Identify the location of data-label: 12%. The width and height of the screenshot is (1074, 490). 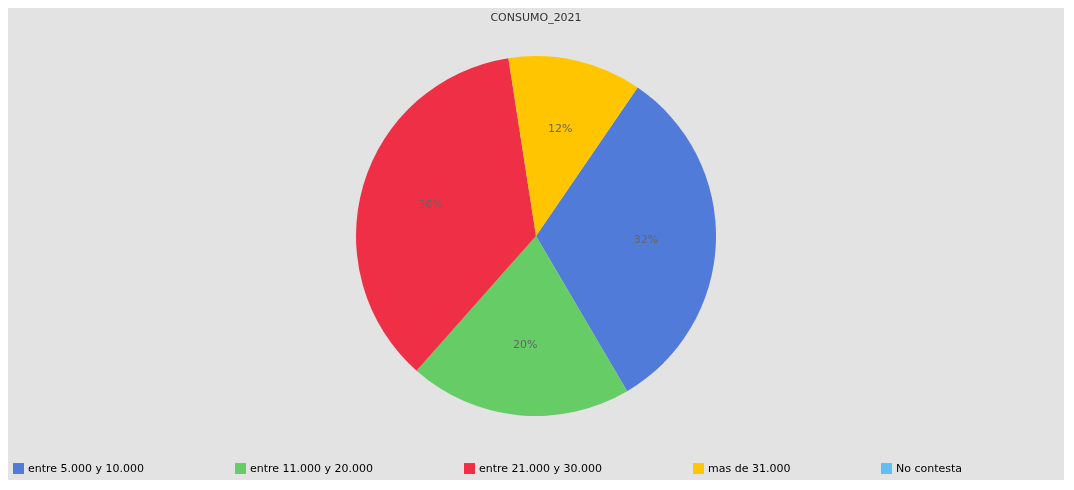
(560, 128).